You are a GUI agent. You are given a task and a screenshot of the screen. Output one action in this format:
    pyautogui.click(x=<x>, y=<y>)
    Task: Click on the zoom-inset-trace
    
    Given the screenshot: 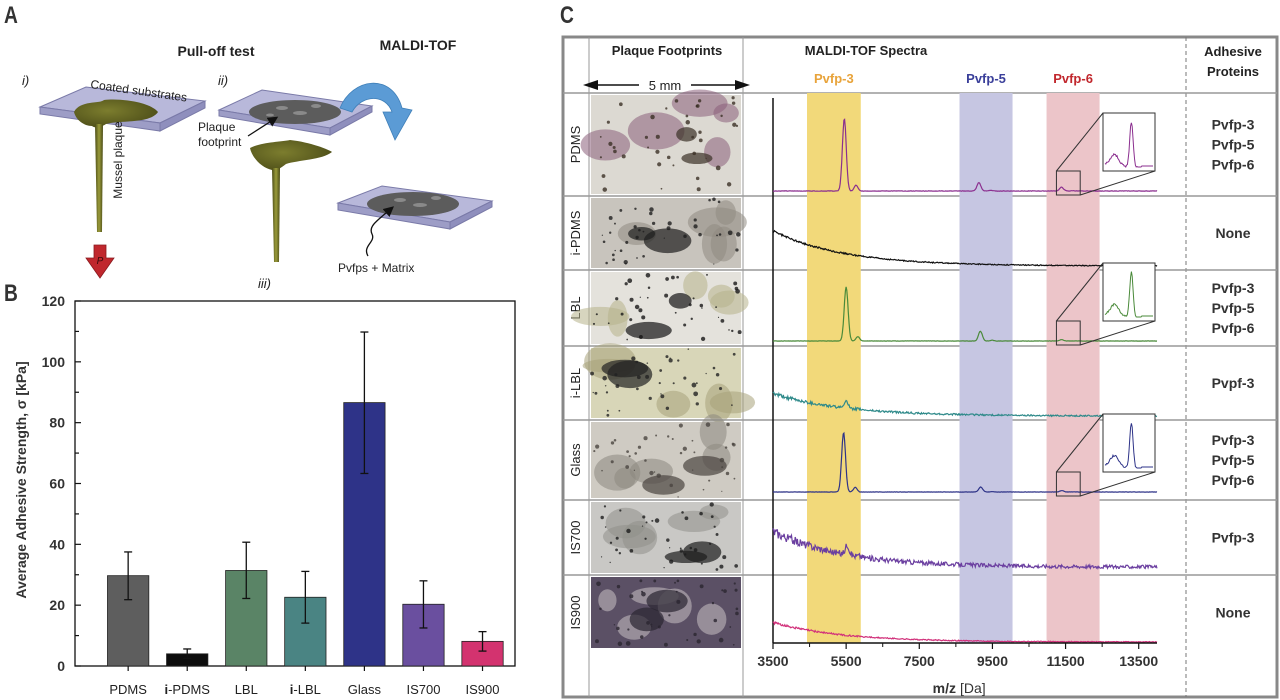 What is the action you would take?
    pyautogui.click(x=1128, y=294)
    